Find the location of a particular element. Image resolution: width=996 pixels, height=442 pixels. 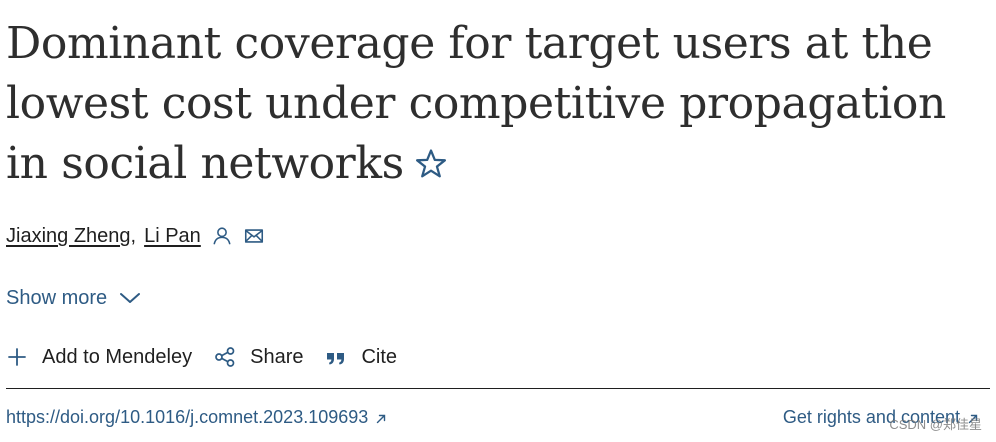

envelope-icon is located at coordinates (254, 236).